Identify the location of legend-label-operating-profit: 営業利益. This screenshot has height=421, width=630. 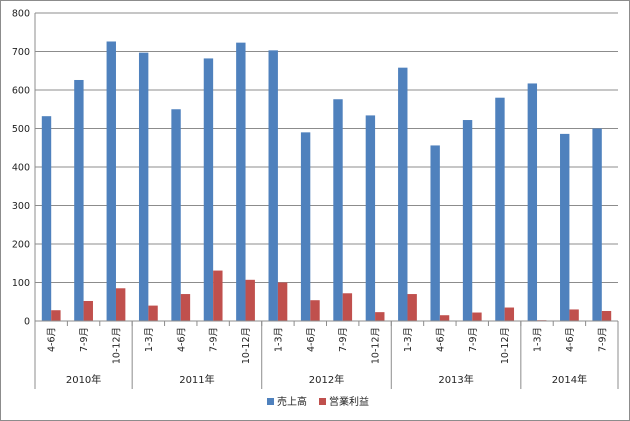
(349, 401).